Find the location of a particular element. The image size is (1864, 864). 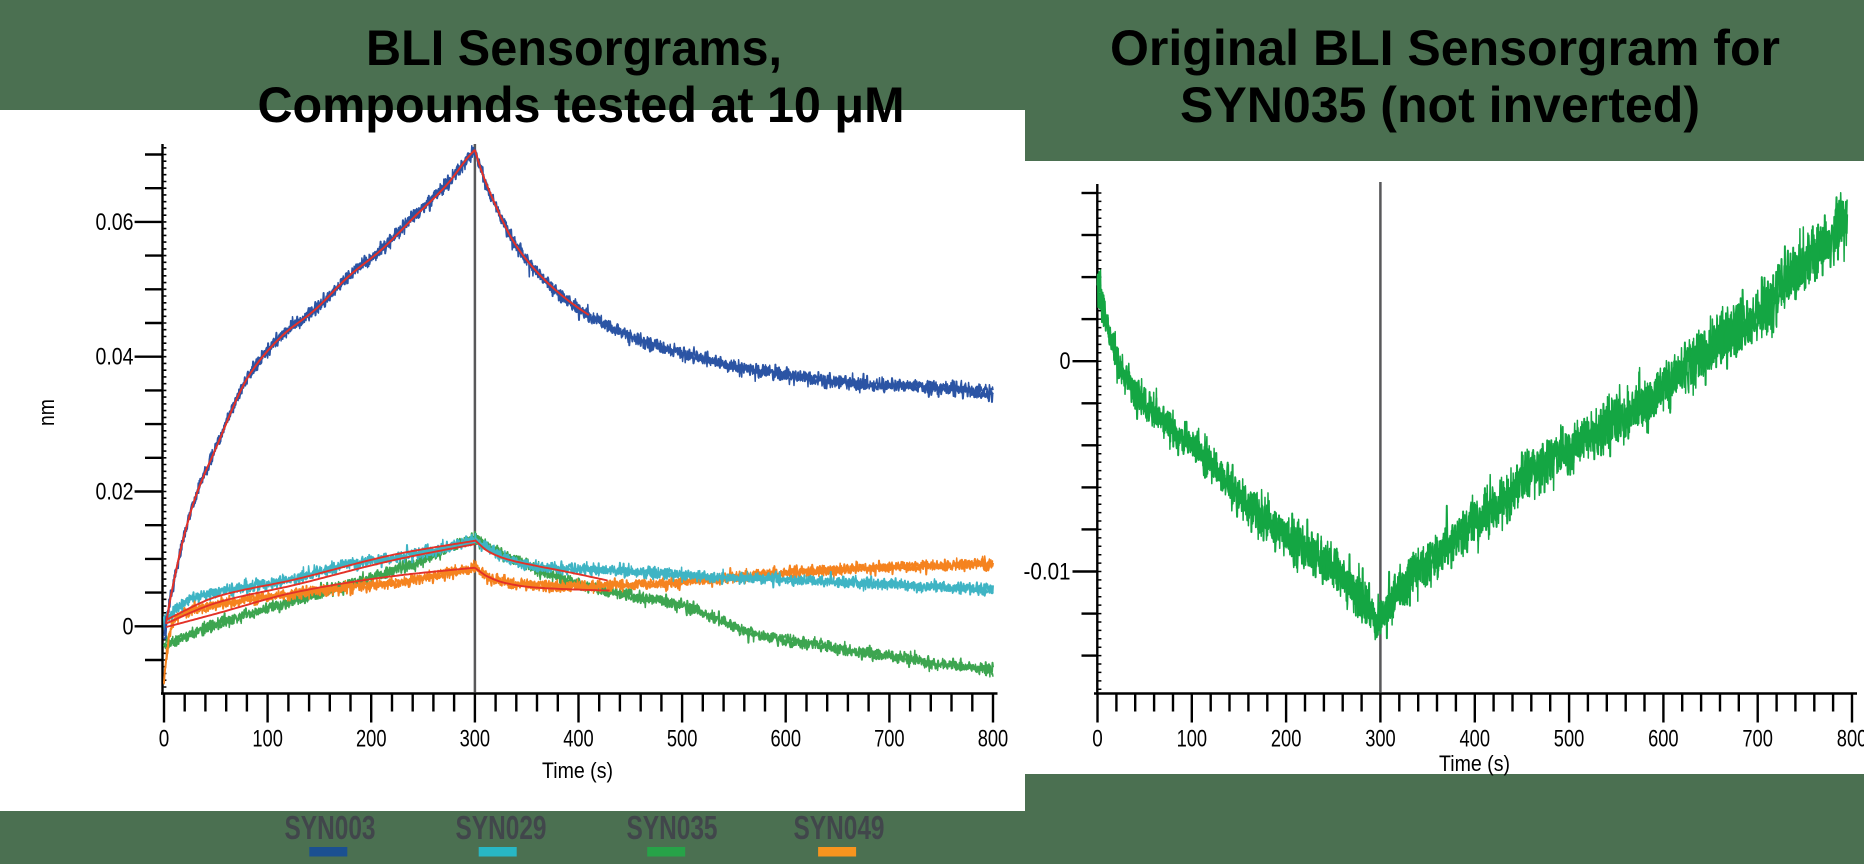

svg-text: 0.02 is located at coordinates (115, 492).